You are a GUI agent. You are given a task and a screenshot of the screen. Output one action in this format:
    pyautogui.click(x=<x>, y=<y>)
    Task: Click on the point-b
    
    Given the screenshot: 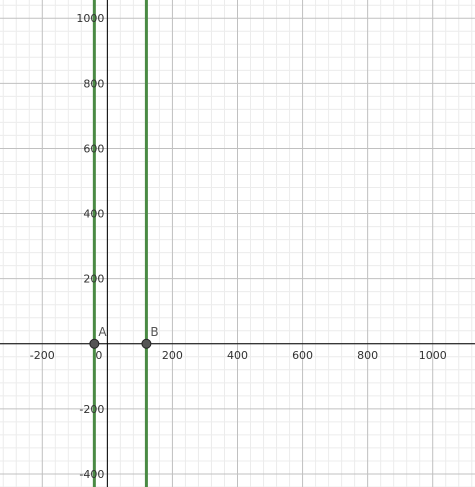 What is the action you would take?
    pyautogui.click(x=146, y=343)
    